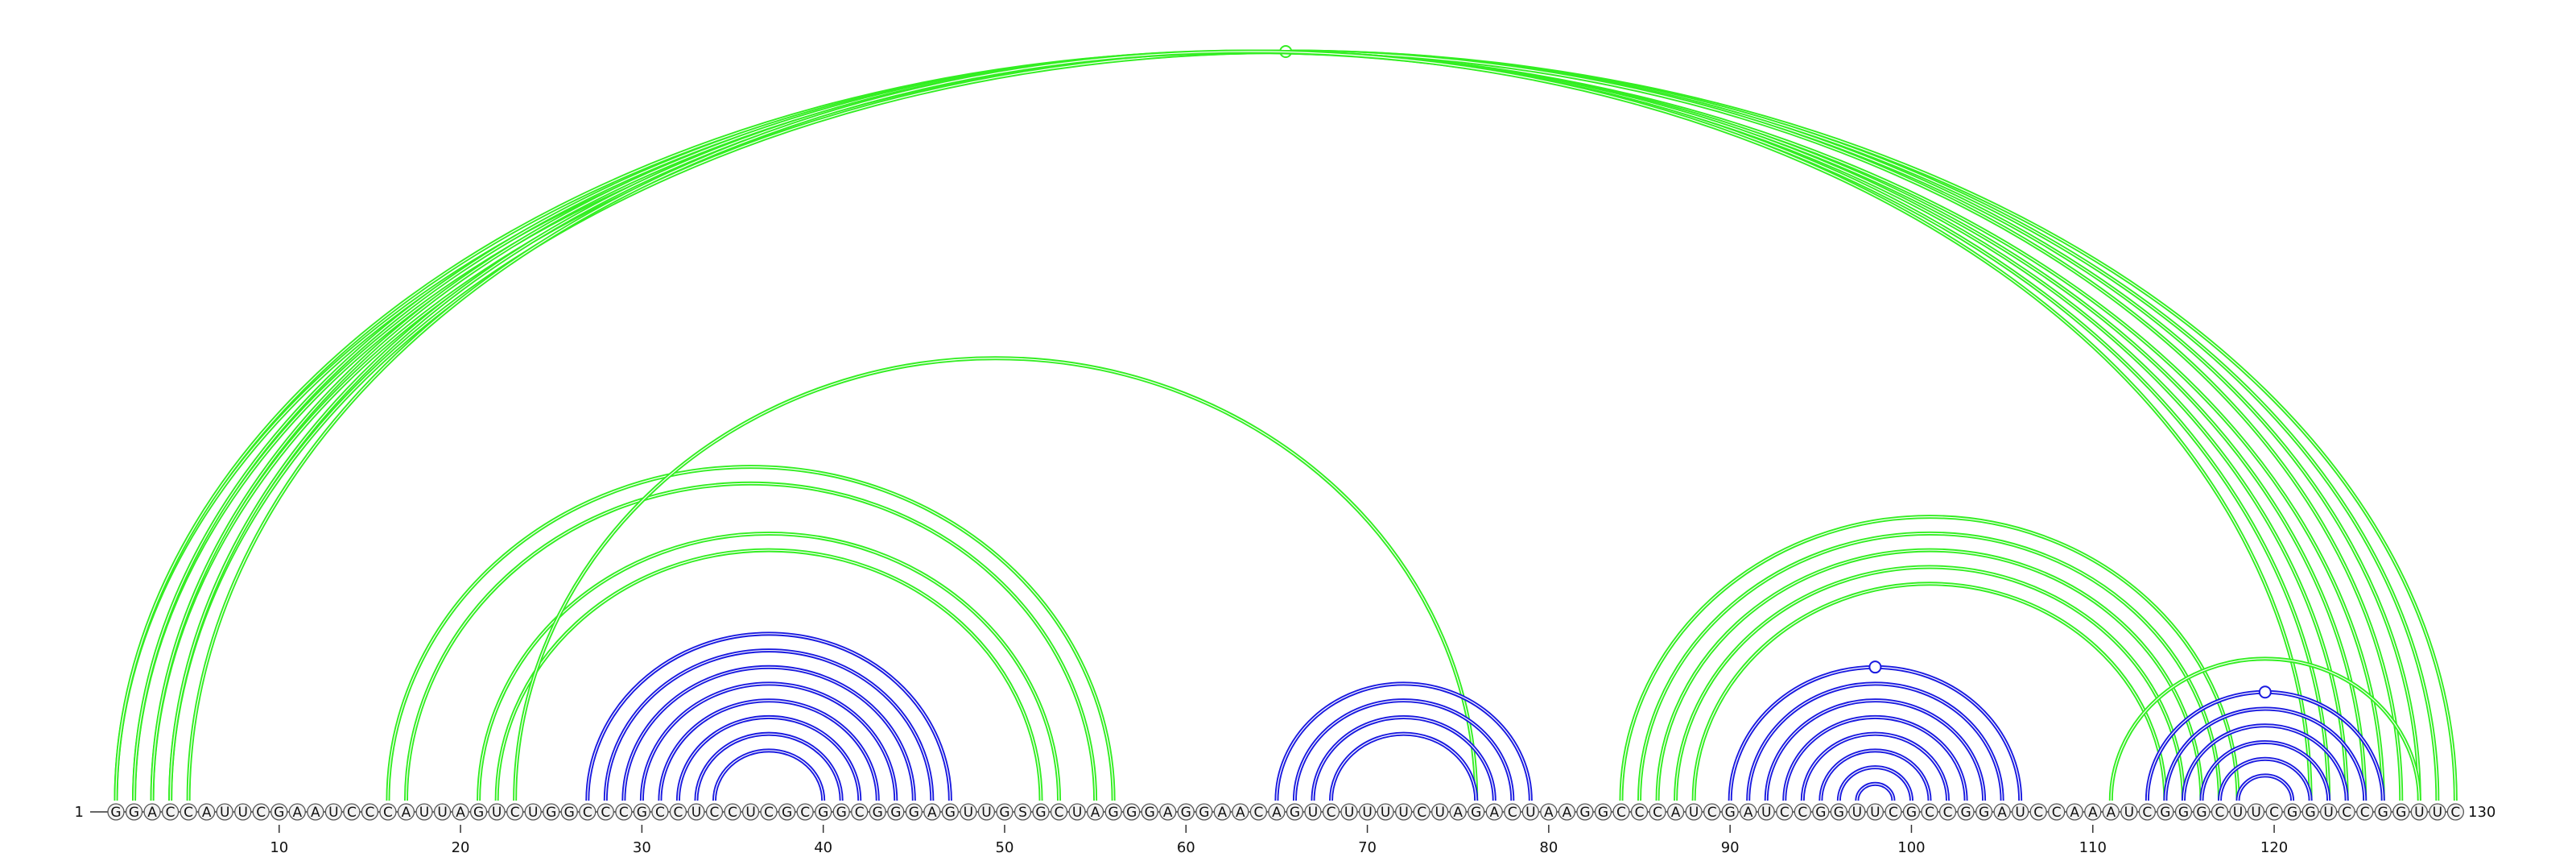  I want to click on tick-label-40: 40, so click(823, 847).